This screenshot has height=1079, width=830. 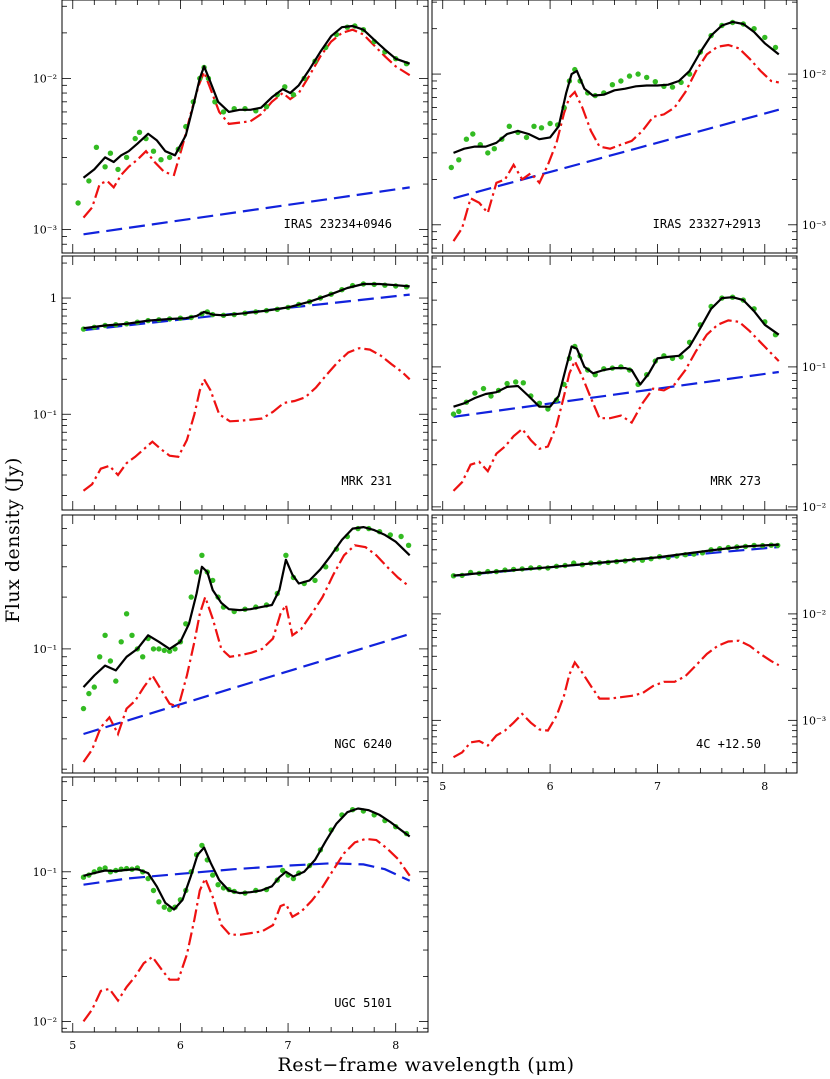 What do you see at coordinates (363, 1003) in the screenshot?
I see `panel-label: UGC 5101` at bounding box center [363, 1003].